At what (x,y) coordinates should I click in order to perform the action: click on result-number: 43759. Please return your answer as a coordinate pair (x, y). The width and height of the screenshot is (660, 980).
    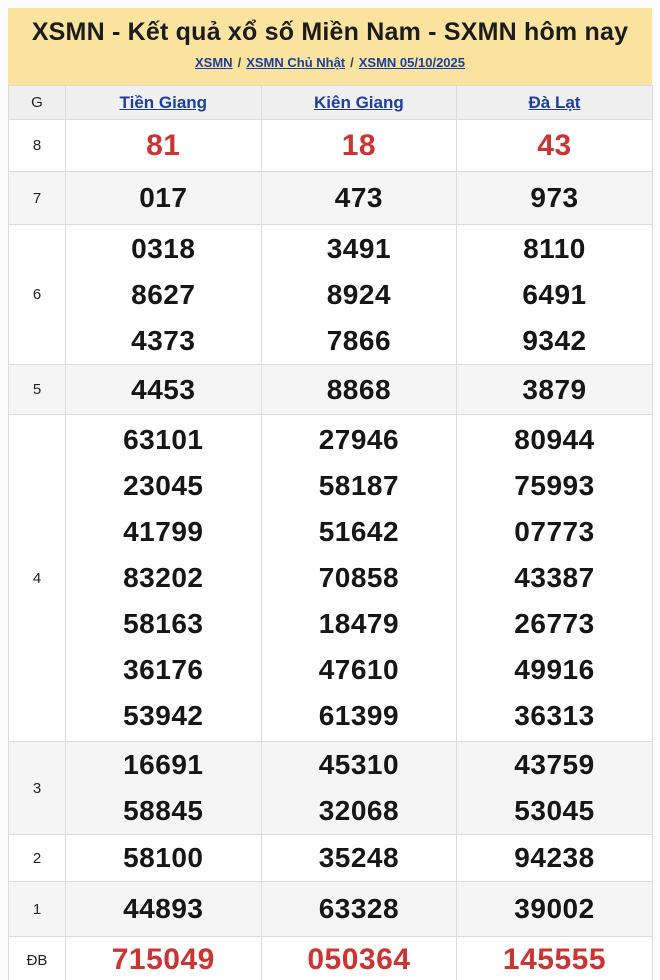
    Looking at the image, I should click on (554, 764).